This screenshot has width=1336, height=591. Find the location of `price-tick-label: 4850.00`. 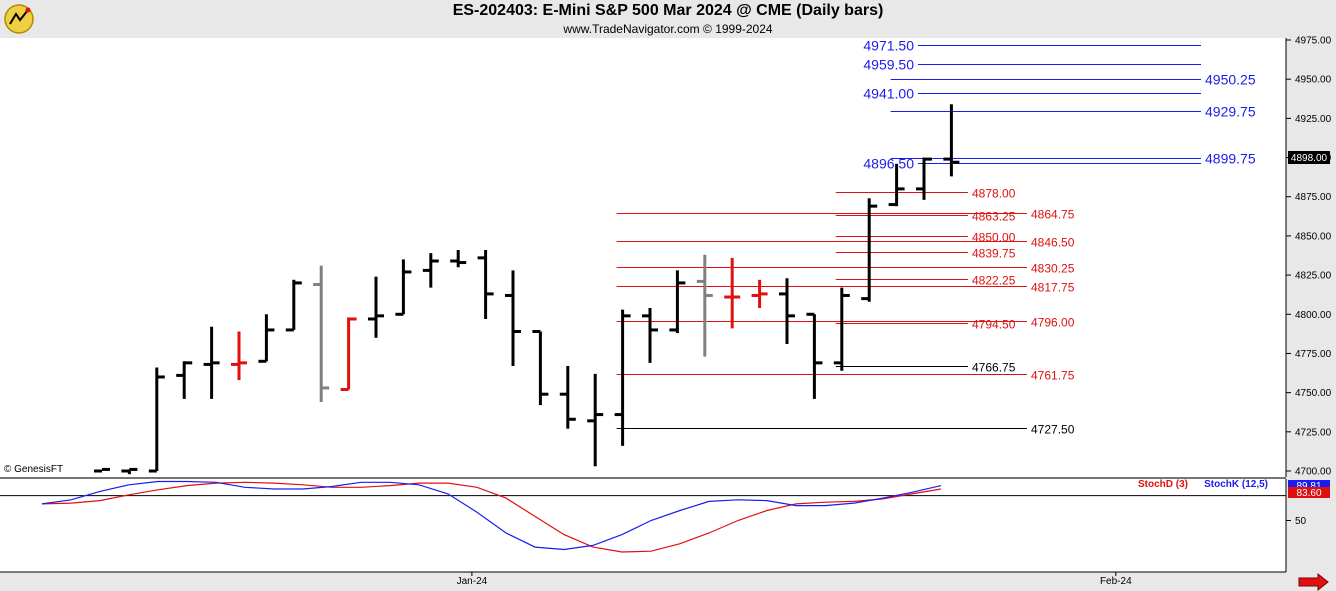

price-tick-label: 4850.00 is located at coordinates (1313, 236).